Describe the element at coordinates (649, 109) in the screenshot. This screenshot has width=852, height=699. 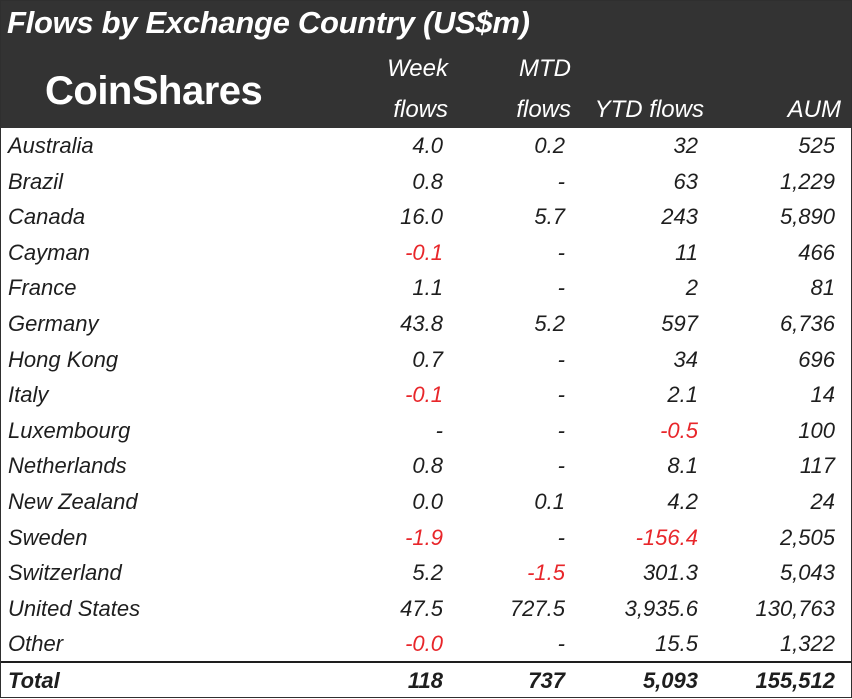
I see `ytd-header: YTD flows` at that location.